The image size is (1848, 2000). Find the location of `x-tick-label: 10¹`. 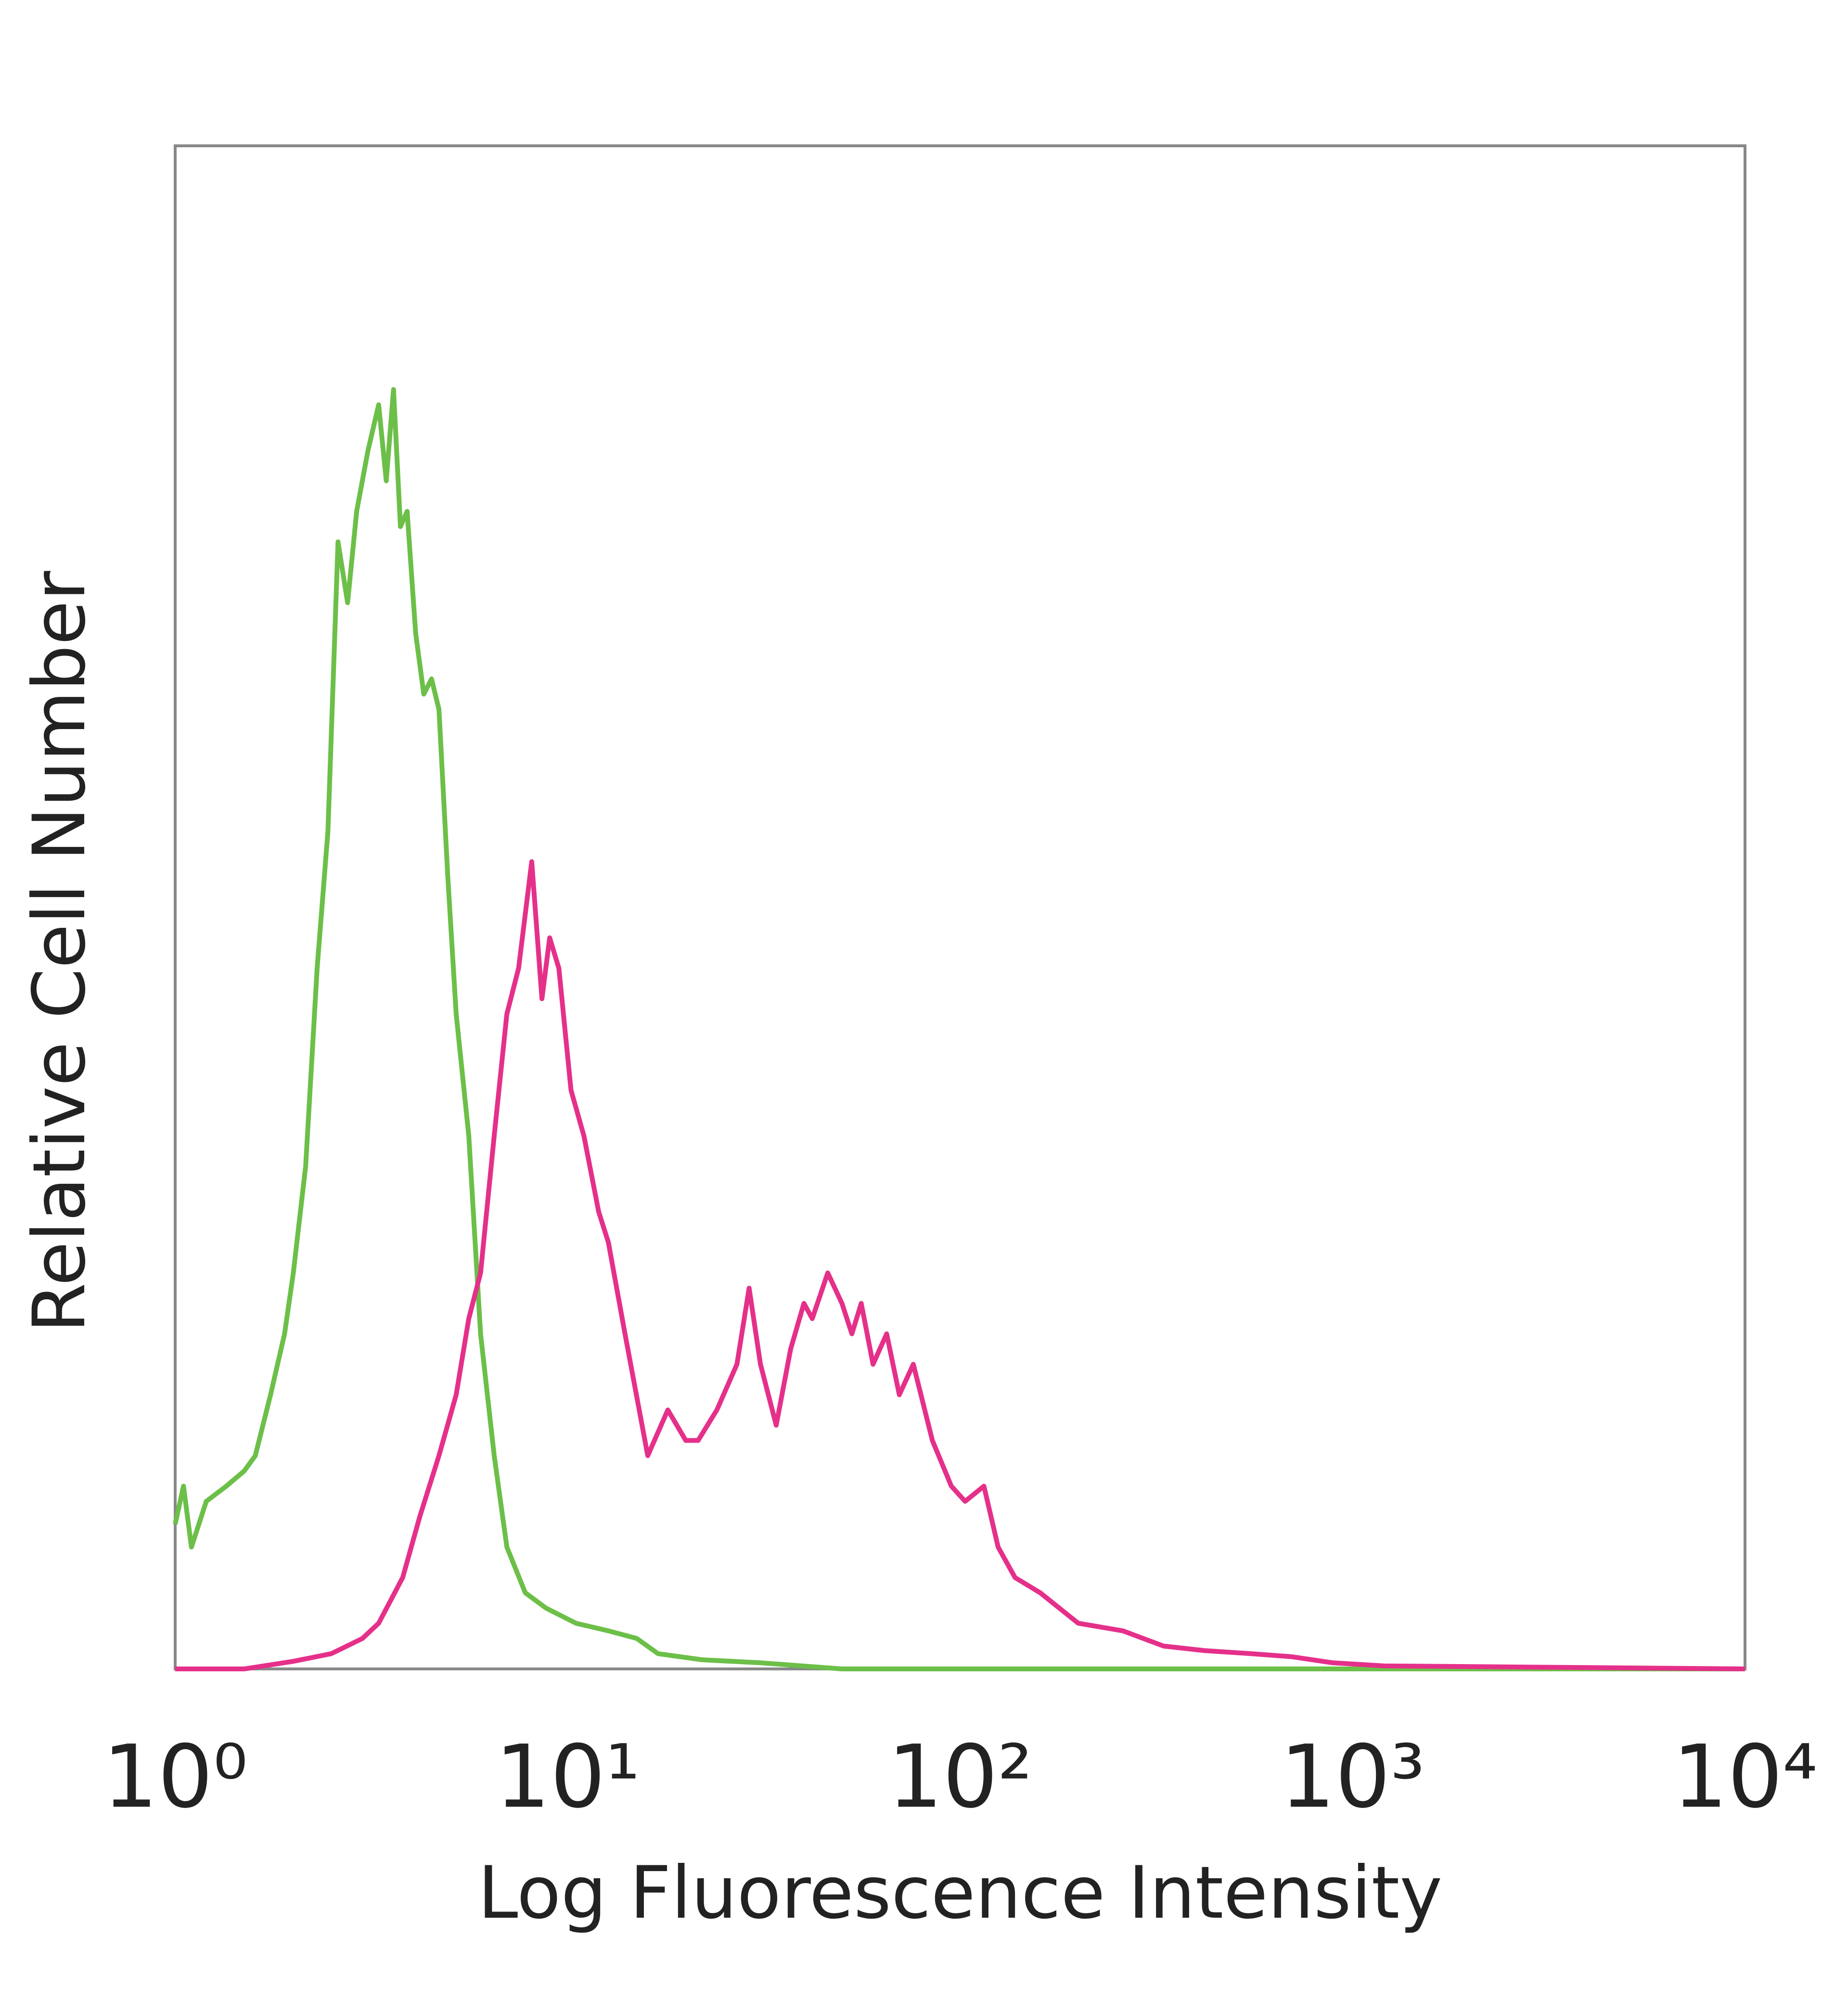

x-tick-label: 10¹ is located at coordinates (567, 1777).